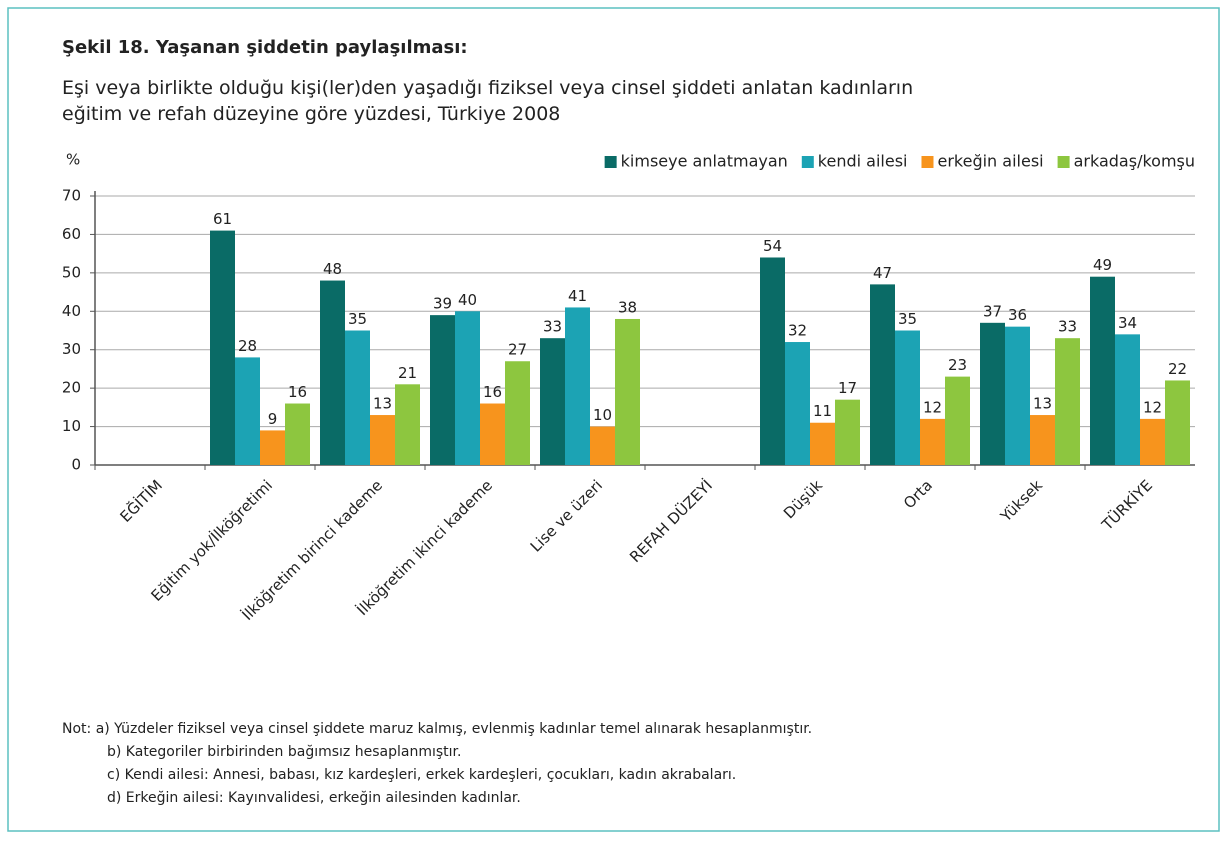 This screenshot has width=1228, height=843. What do you see at coordinates (704, 161) in the screenshot?
I see `legend-label: kimseye anlatmayan` at bounding box center [704, 161].